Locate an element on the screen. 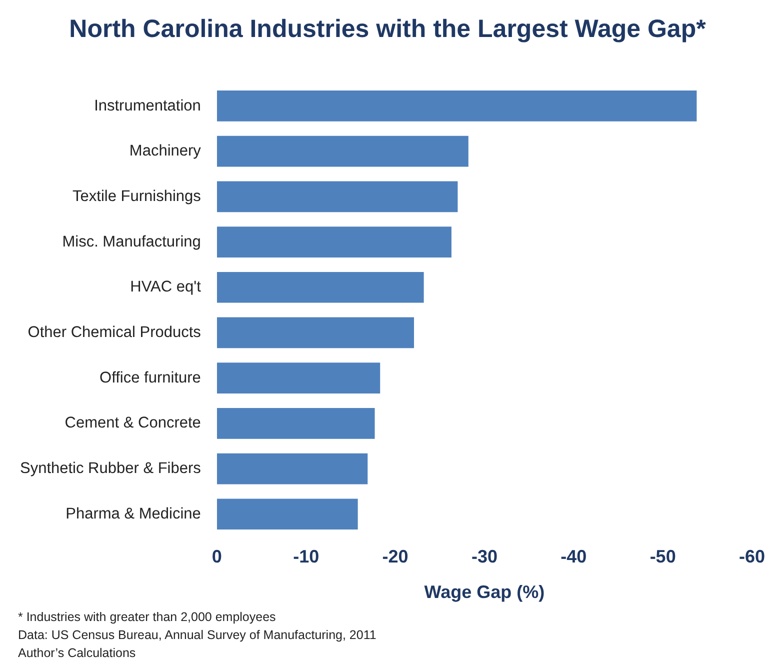 The image size is (775, 666). x-tick-label: 0 is located at coordinates (217, 556).